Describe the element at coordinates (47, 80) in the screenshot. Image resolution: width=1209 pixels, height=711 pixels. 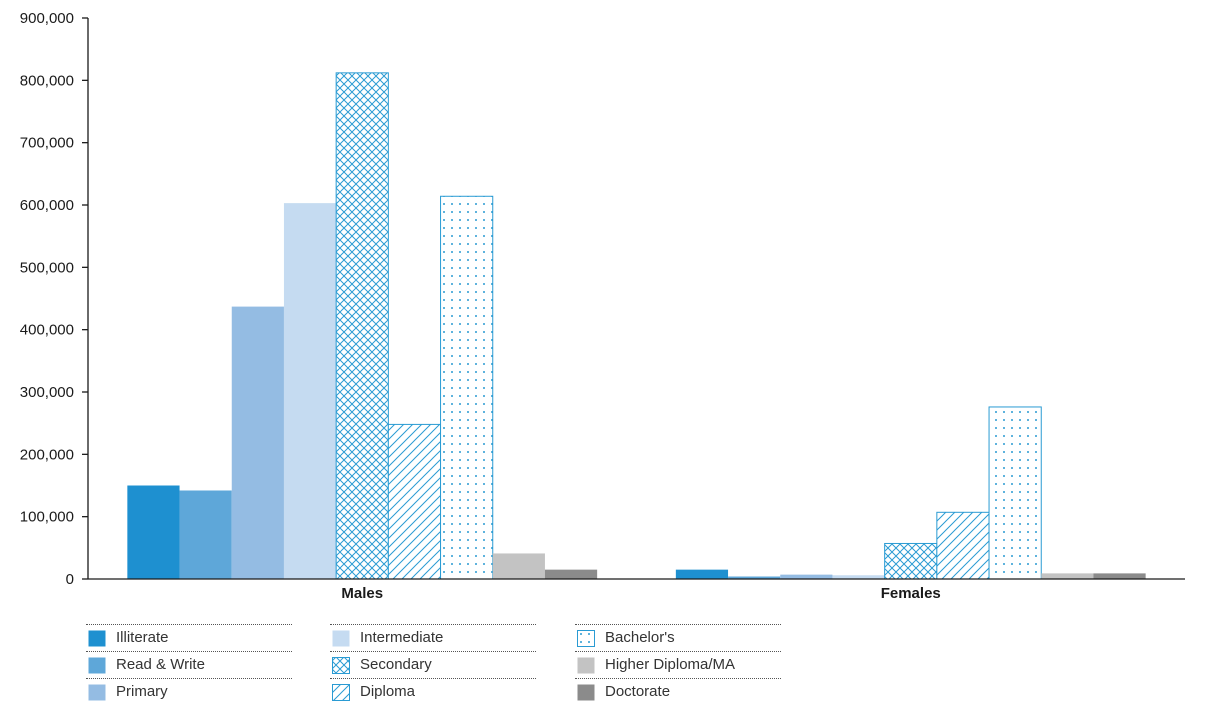
I see `y-tick-label: 800,000` at that location.